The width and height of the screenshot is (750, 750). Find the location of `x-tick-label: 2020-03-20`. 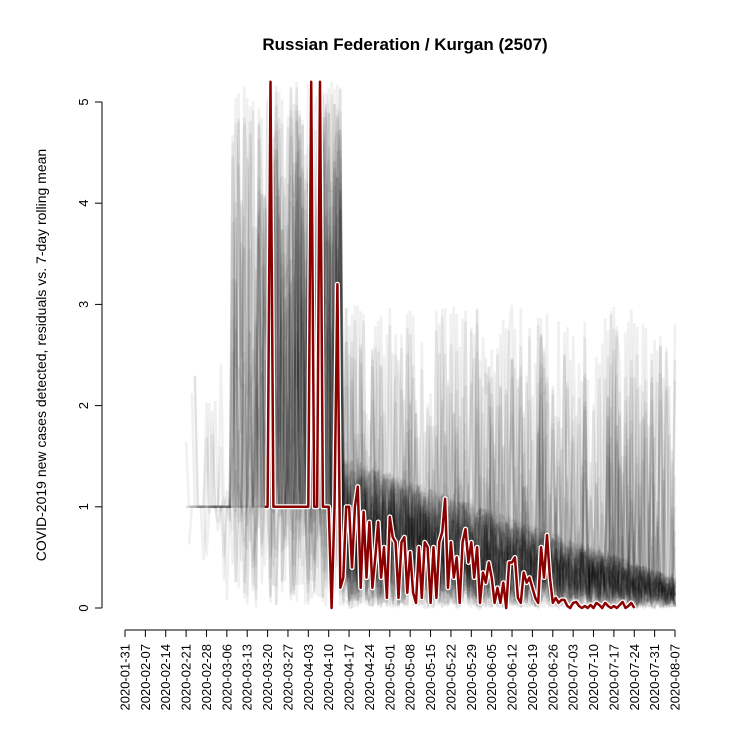

x-tick-label: 2020-03-20 is located at coordinates (267, 677).